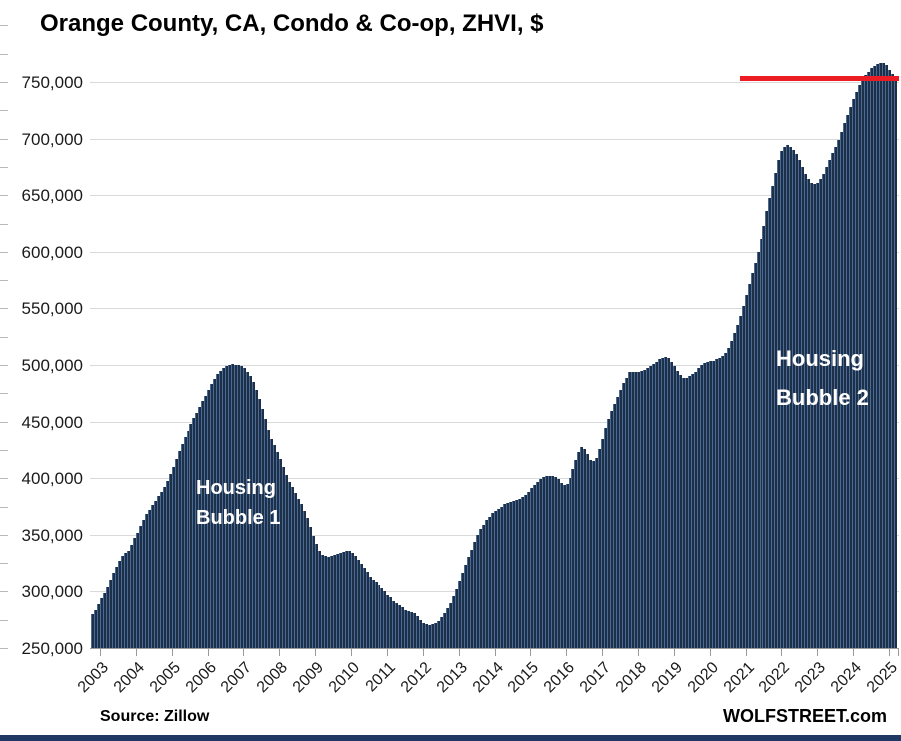 This screenshot has width=901, height=741. I want to click on housing-bubble-2-annotation: Housing Bubble 2, so click(822, 387).